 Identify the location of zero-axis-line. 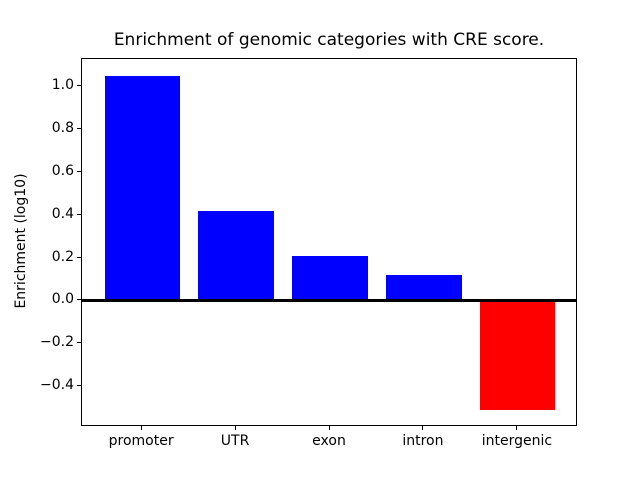
(329, 301).